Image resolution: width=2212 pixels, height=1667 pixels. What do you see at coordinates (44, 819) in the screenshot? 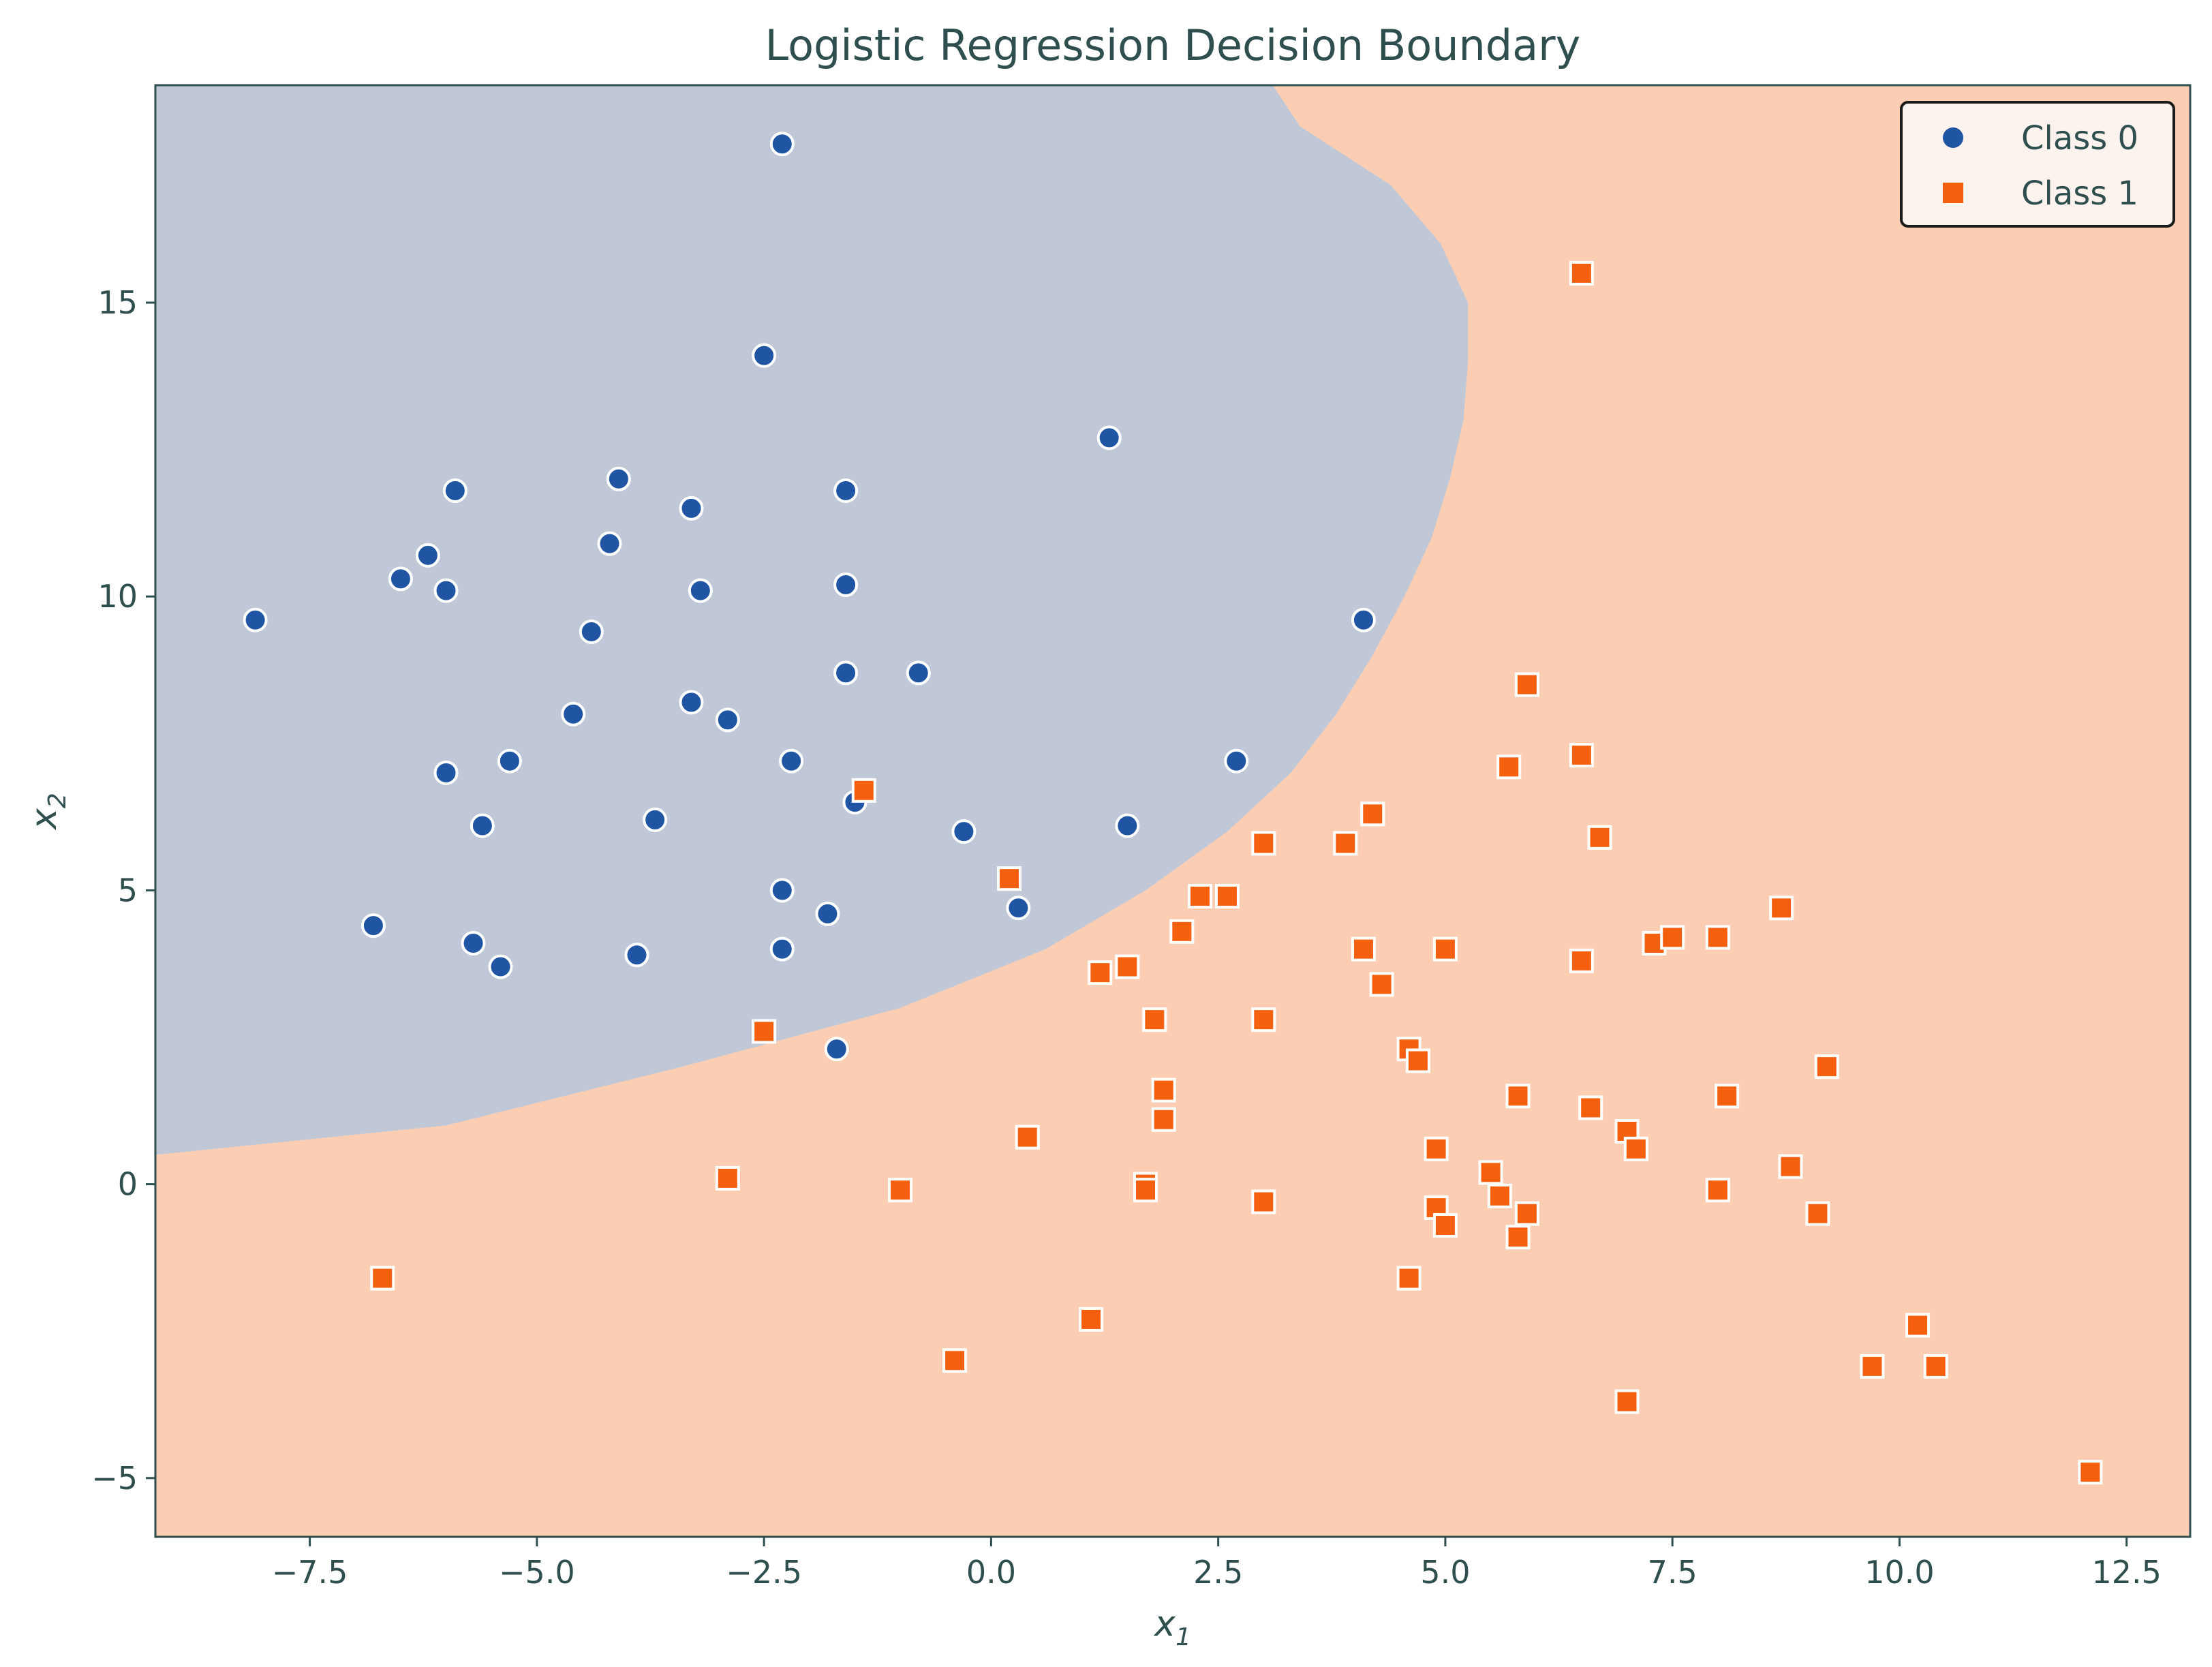
I see `y-axis-label-base: x` at bounding box center [44, 819].